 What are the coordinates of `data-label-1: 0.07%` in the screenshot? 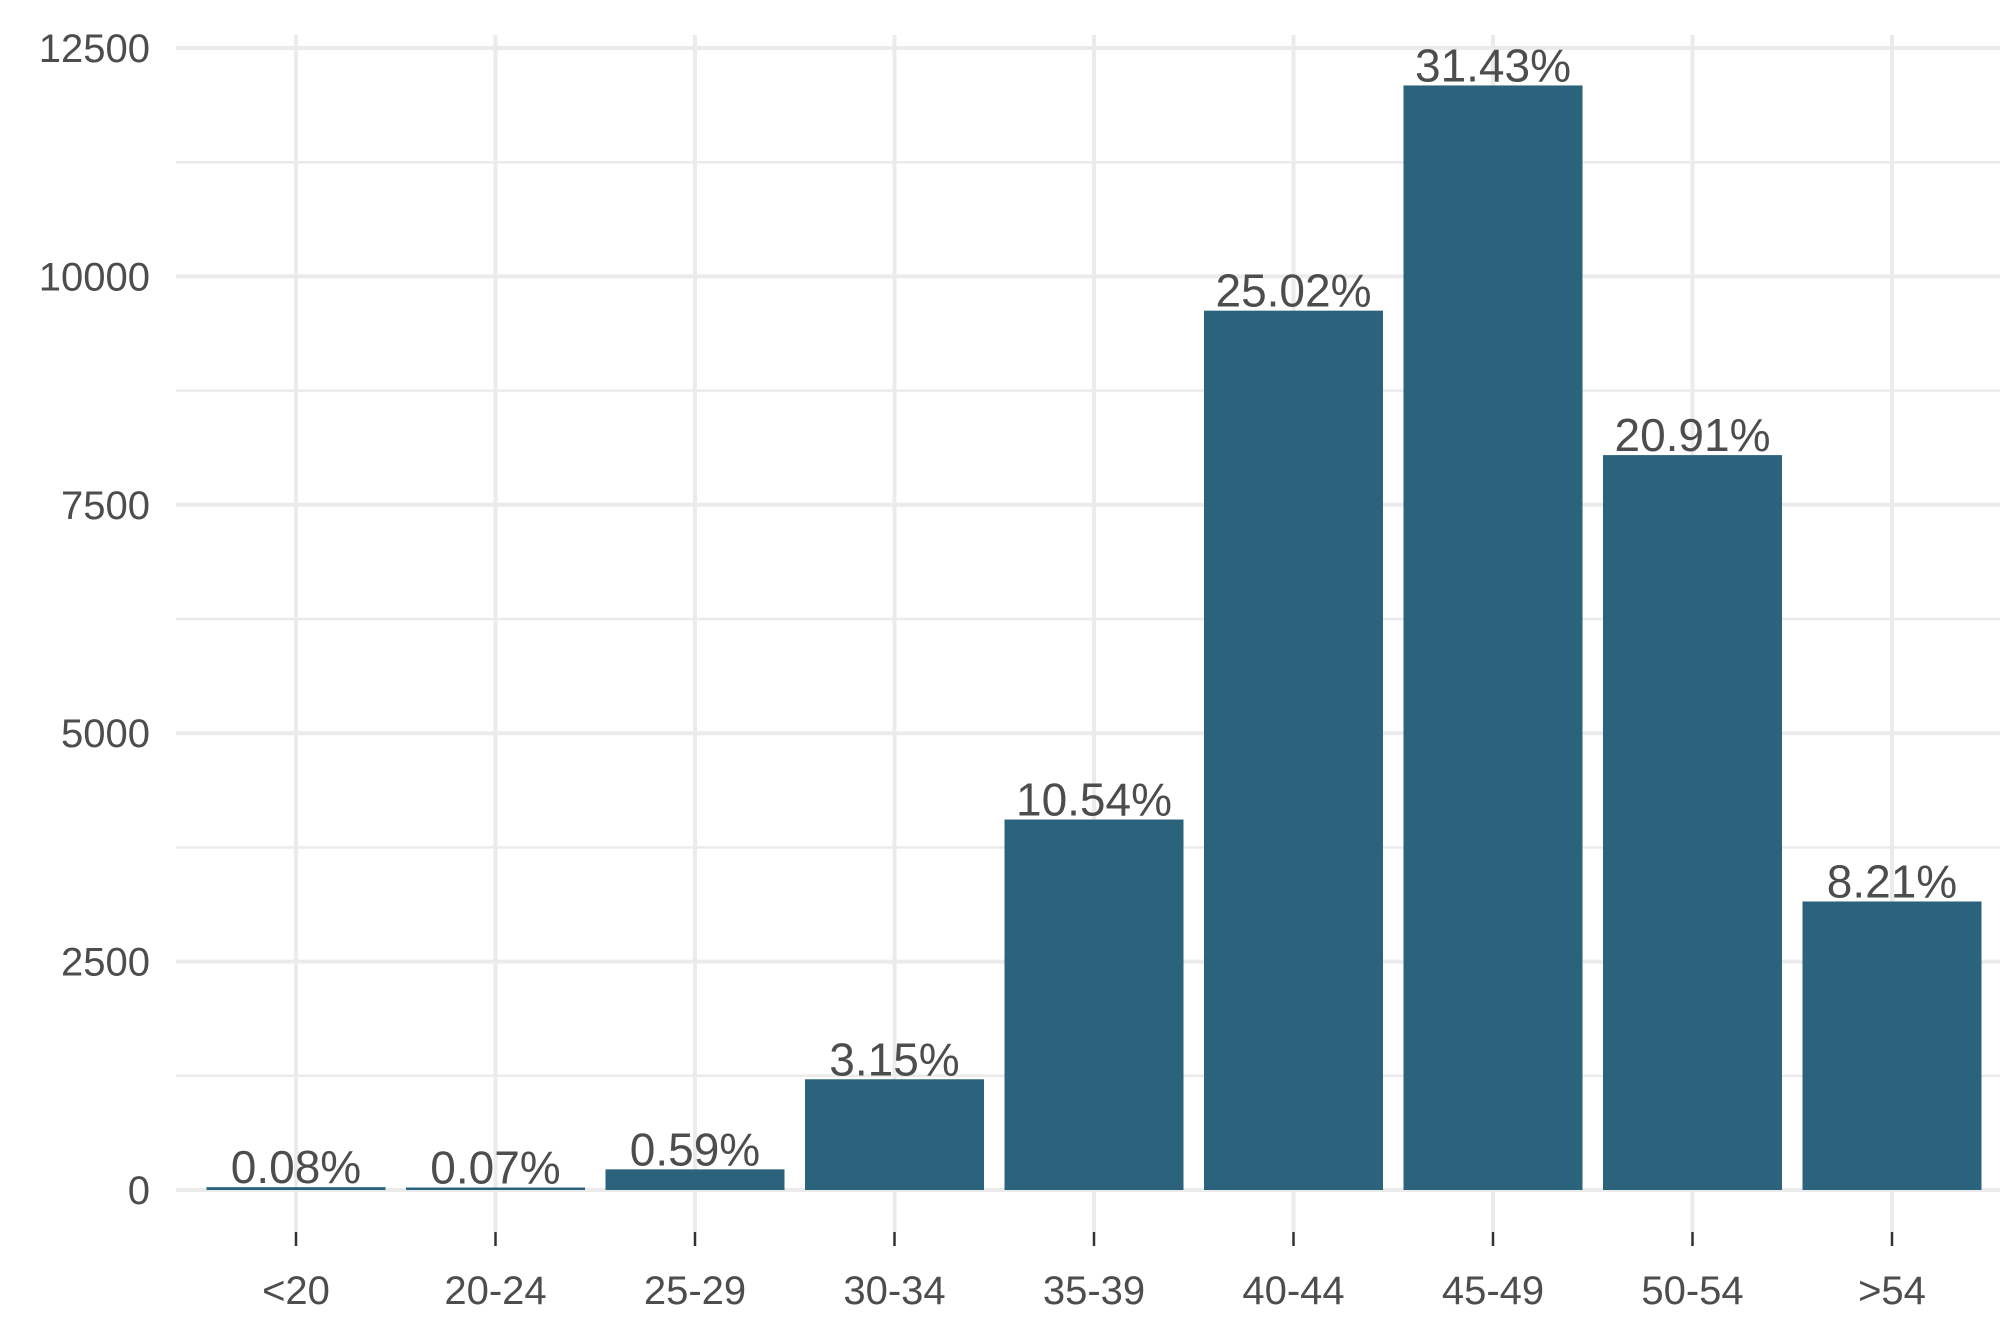 It's located at (495, 1168).